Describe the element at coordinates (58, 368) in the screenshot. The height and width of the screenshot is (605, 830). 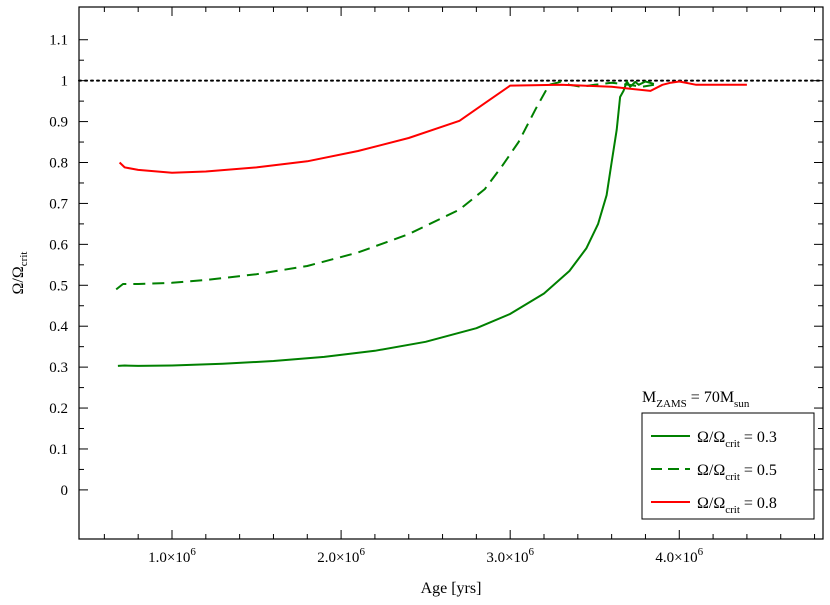
I see `y-tick-label: 0.3` at that location.